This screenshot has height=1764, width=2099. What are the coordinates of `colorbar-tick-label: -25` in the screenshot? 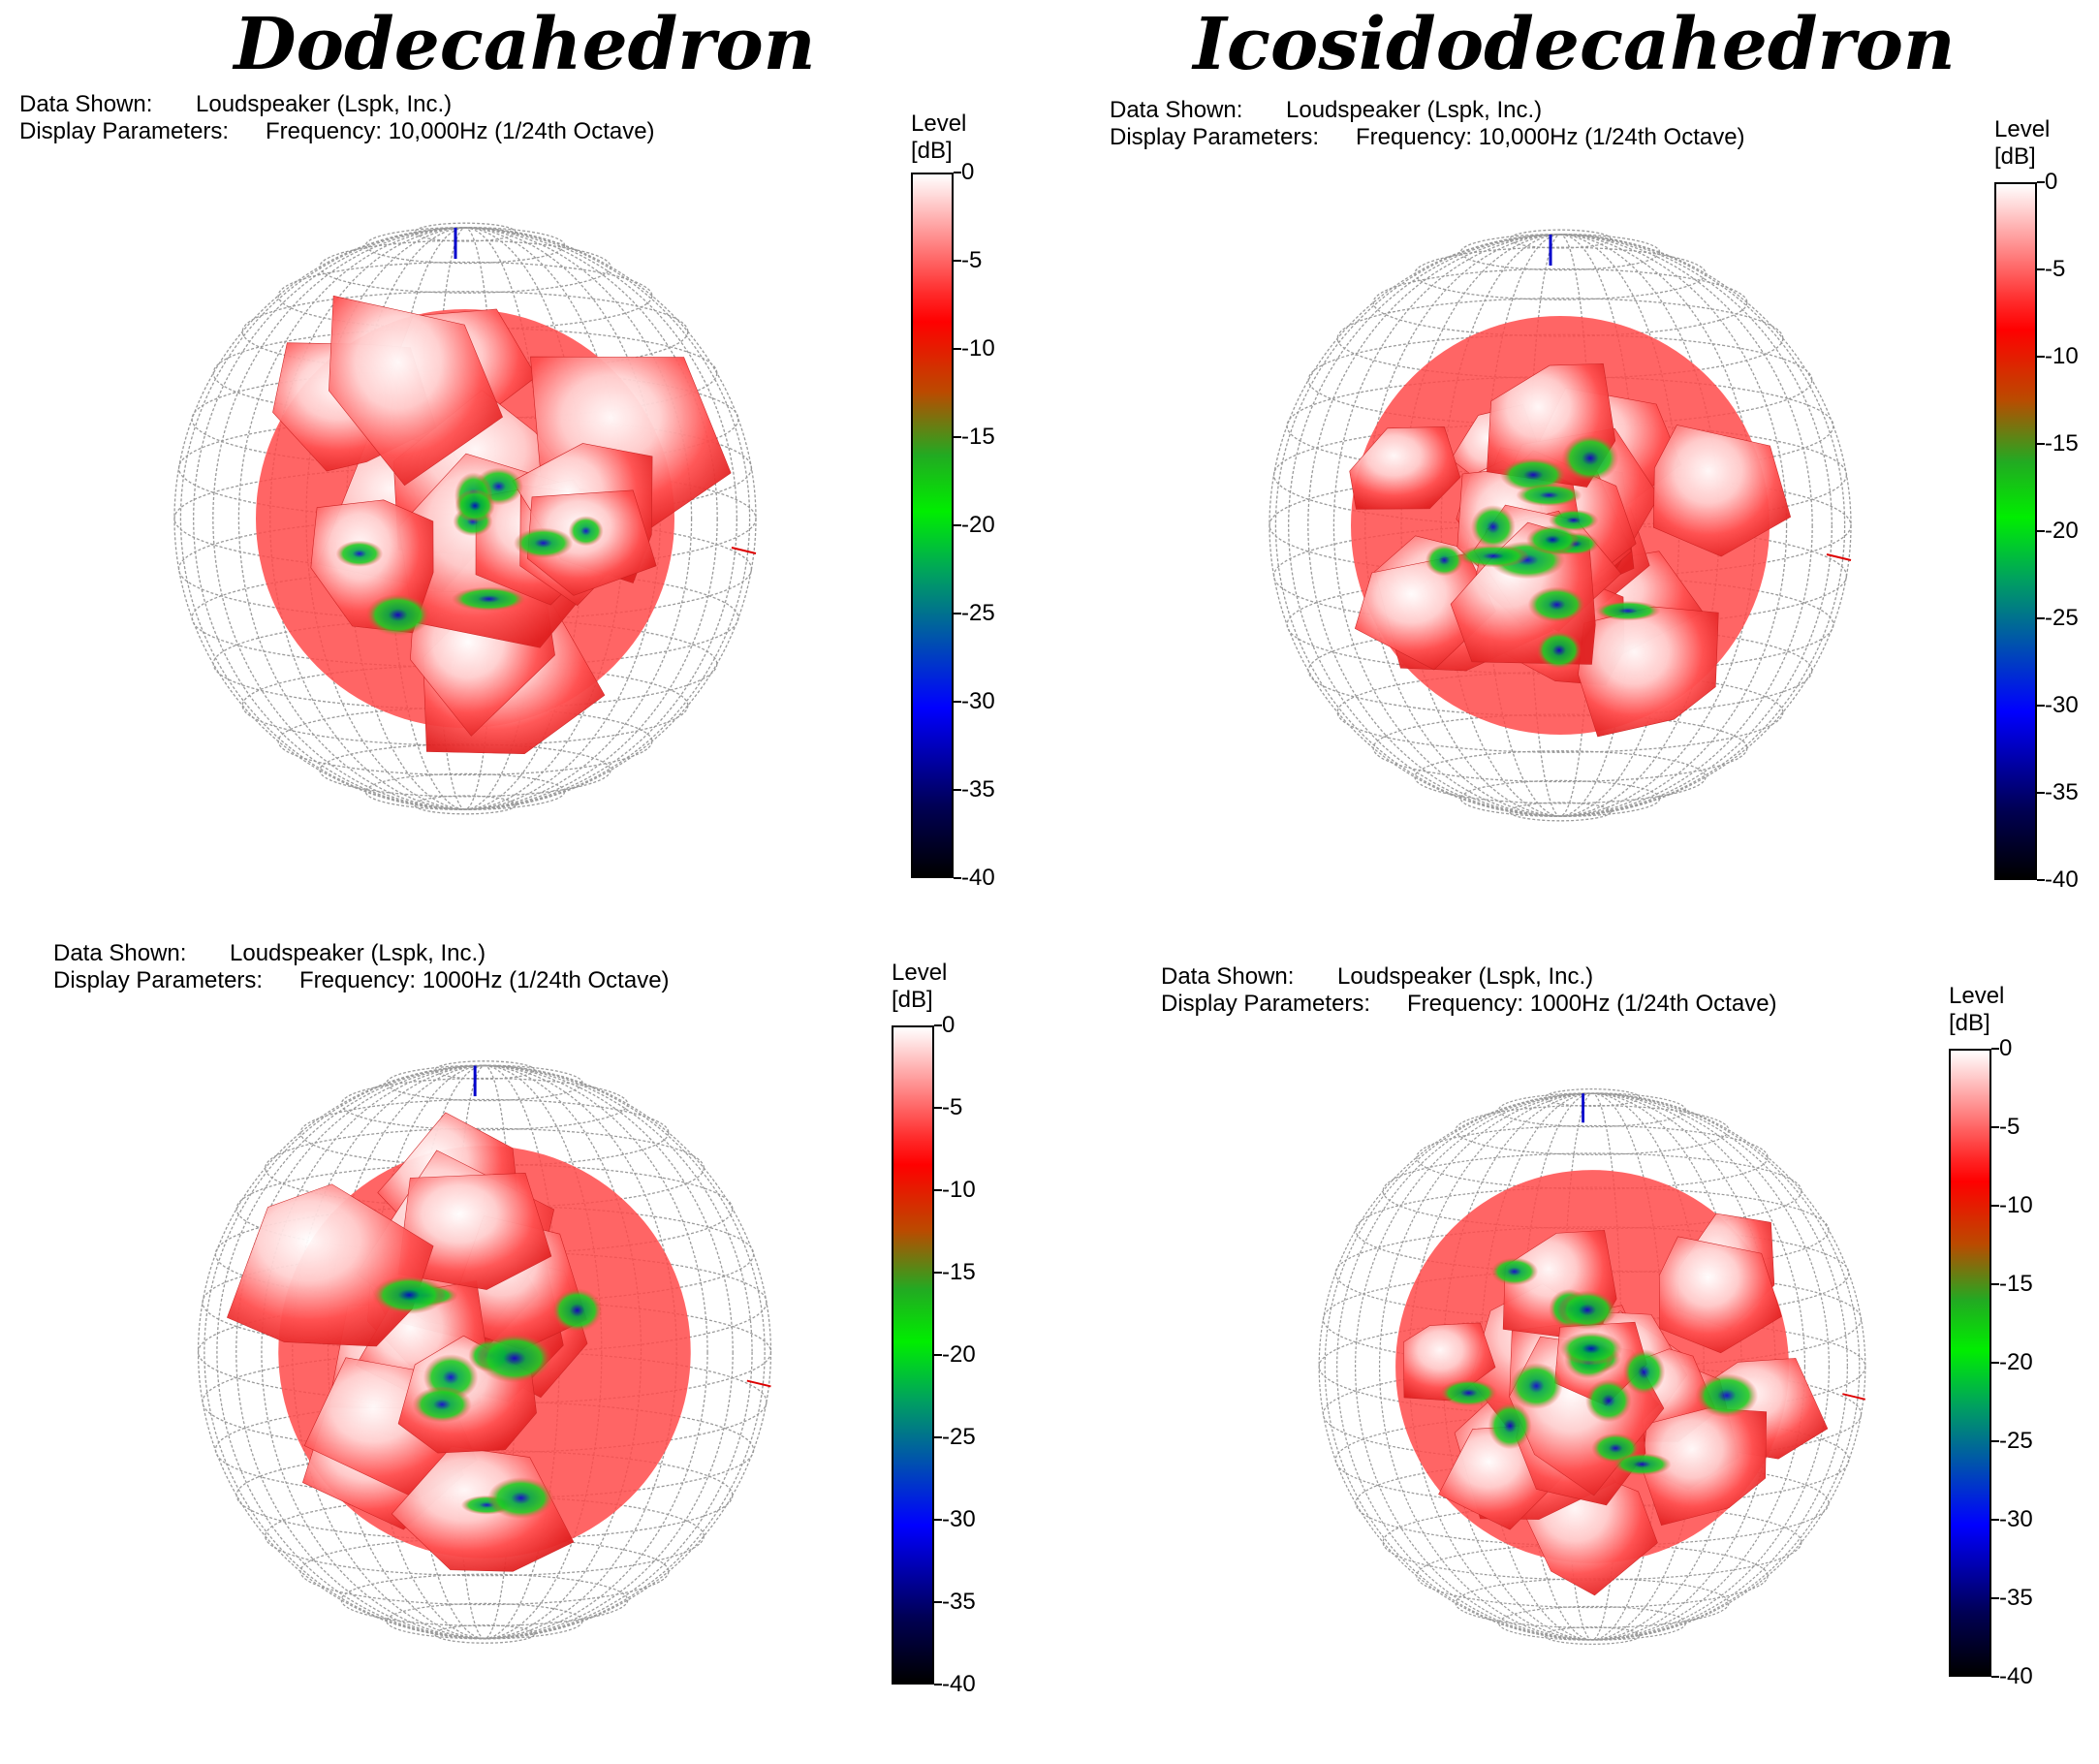 It's located at (959, 1437).